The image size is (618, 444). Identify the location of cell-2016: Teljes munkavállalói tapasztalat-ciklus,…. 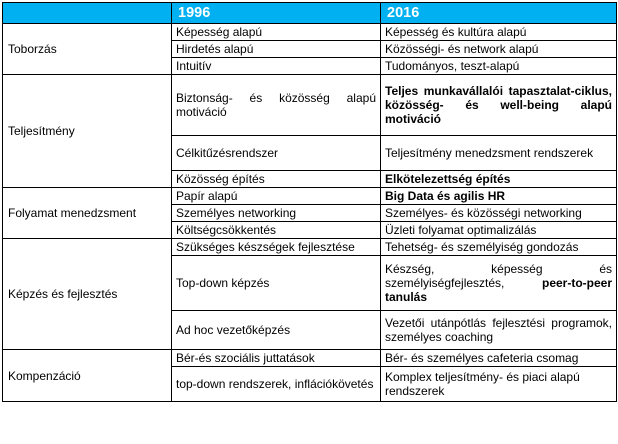
(498, 105).